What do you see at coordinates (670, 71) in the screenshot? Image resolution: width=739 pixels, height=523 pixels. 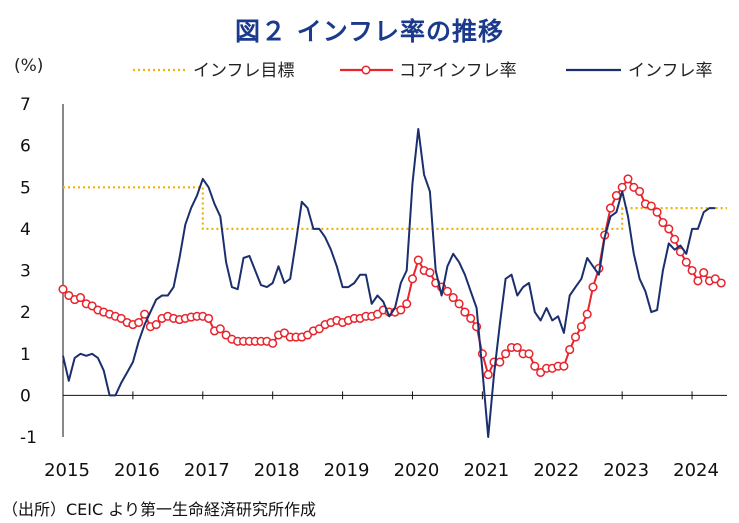 I see `legend-label-inflation-rate: インフレ率` at bounding box center [670, 71].